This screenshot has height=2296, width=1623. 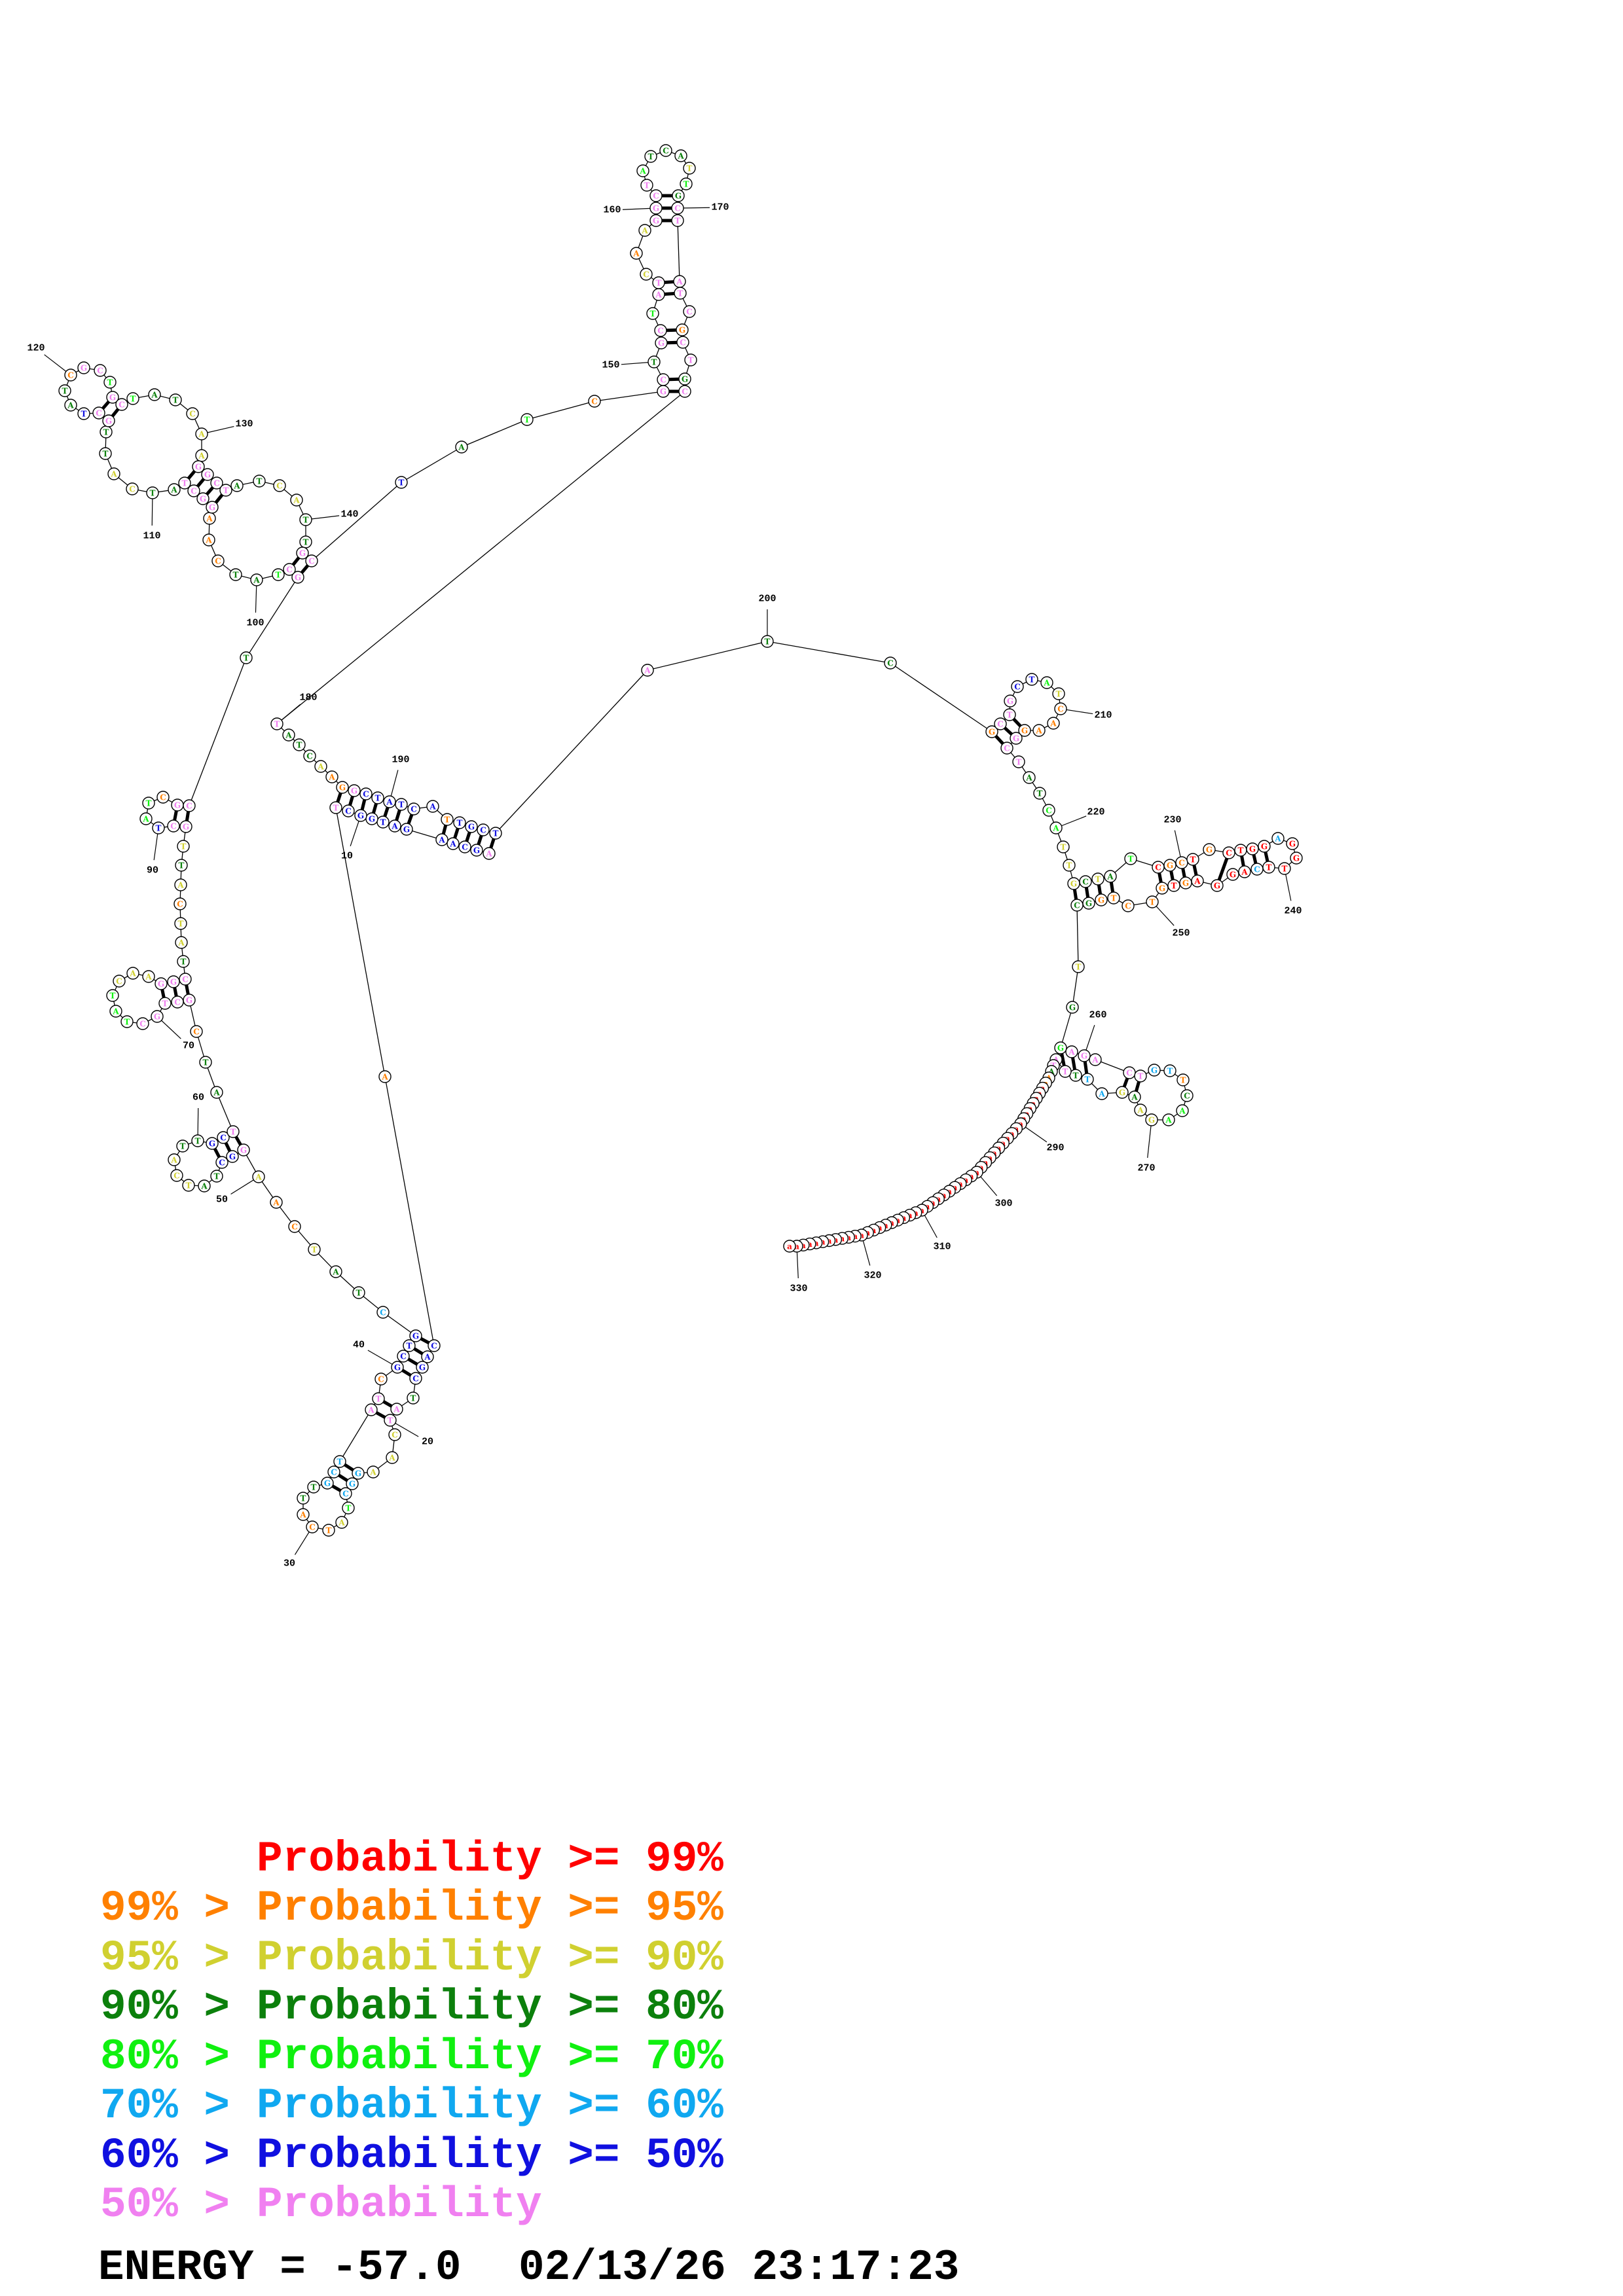 What do you see at coordinates (612, 210) in the screenshot?
I see `position-label: 160` at bounding box center [612, 210].